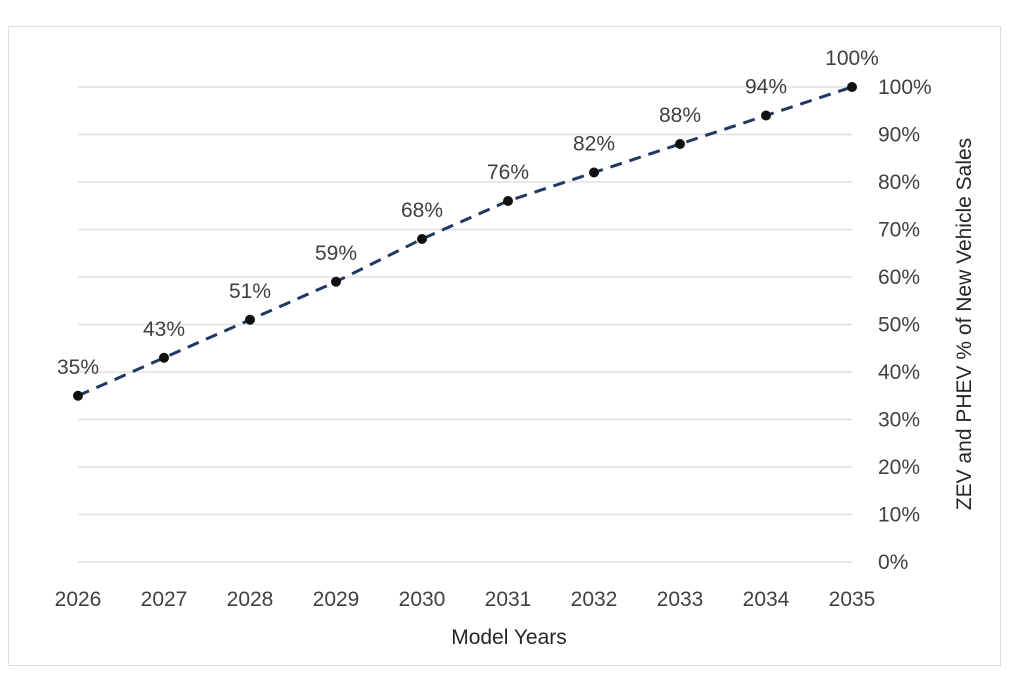 Image resolution: width=1016 pixels, height=680 pixels. What do you see at coordinates (766, 87) in the screenshot?
I see `data-label: 94%` at bounding box center [766, 87].